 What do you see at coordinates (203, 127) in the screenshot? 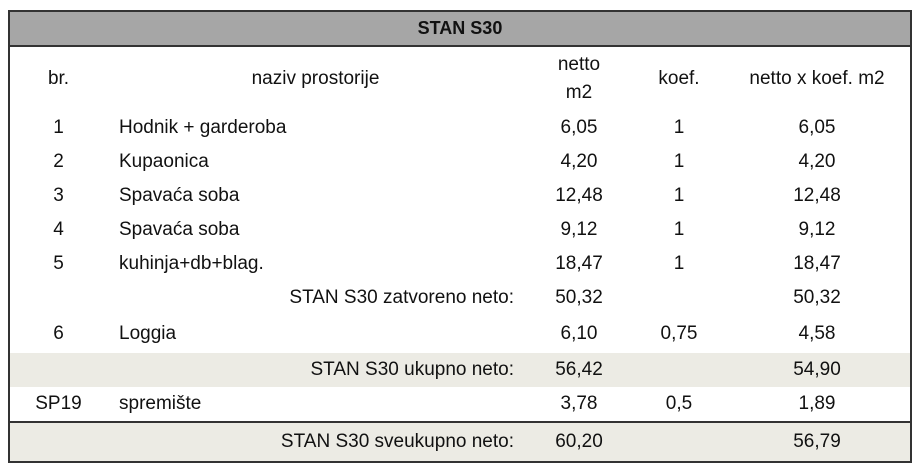
I see `cell-naziv: Hodnik + garderoba` at bounding box center [203, 127].